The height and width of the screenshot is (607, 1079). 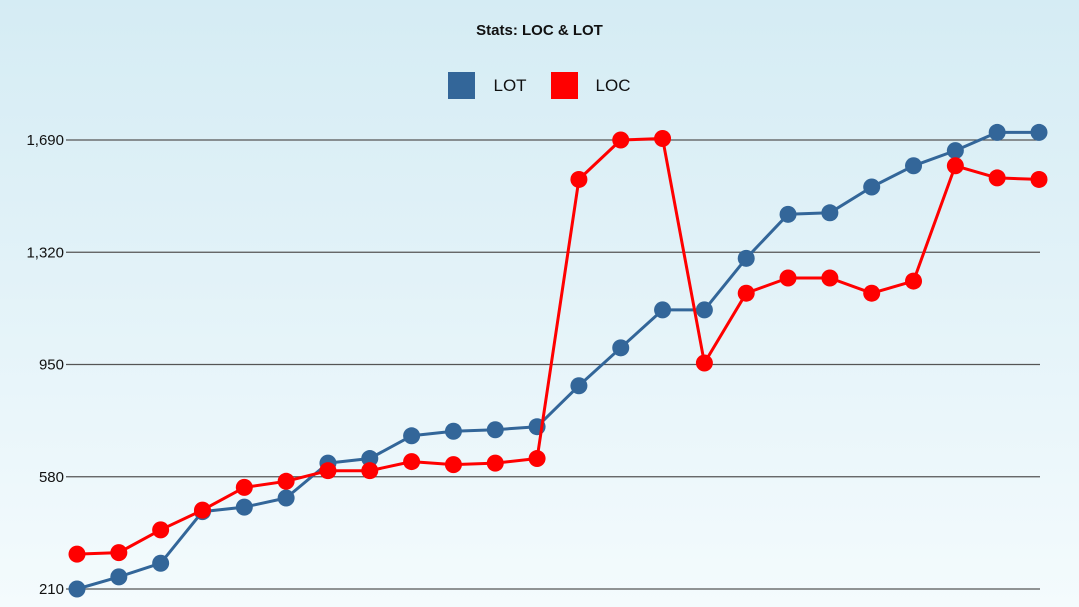 I want to click on legend-item-loc: LOC, so click(x=590, y=85).